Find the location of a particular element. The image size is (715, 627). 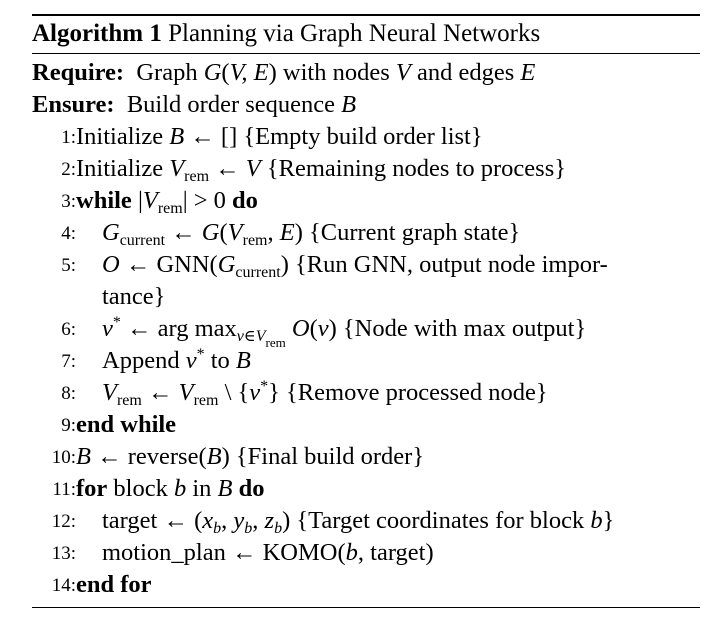

algorithm-label: Algorithm 1 is located at coordinates (97, 33).